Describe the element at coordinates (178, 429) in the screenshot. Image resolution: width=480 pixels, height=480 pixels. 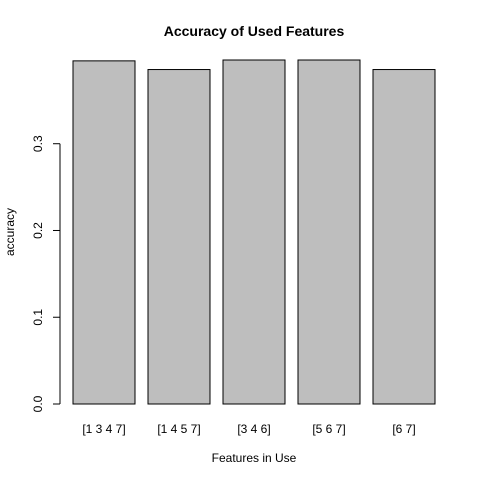
I see `x-tick-label: [1 4 5 7]` at that location.